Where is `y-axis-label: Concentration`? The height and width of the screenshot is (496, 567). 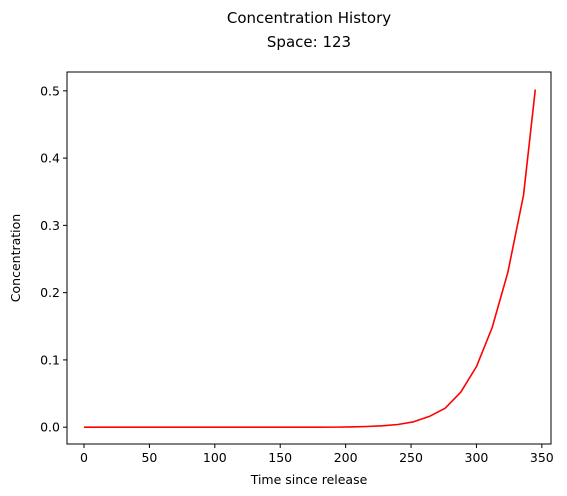
y-axis-label: Concentration is located at coordinates (15, 258).